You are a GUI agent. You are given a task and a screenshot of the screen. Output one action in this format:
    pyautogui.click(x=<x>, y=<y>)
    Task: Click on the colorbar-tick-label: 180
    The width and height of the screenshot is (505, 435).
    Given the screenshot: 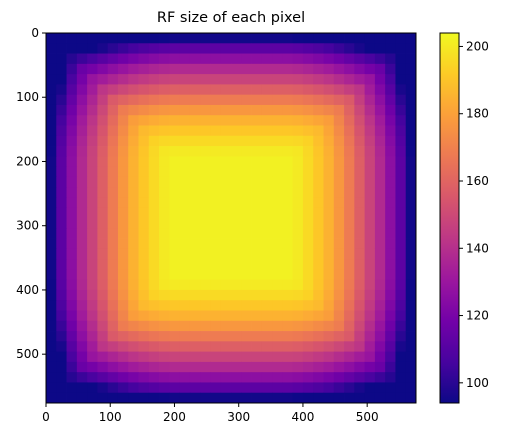 What is the action you would take?
    pyautogui.click(x=477, y=114)
    